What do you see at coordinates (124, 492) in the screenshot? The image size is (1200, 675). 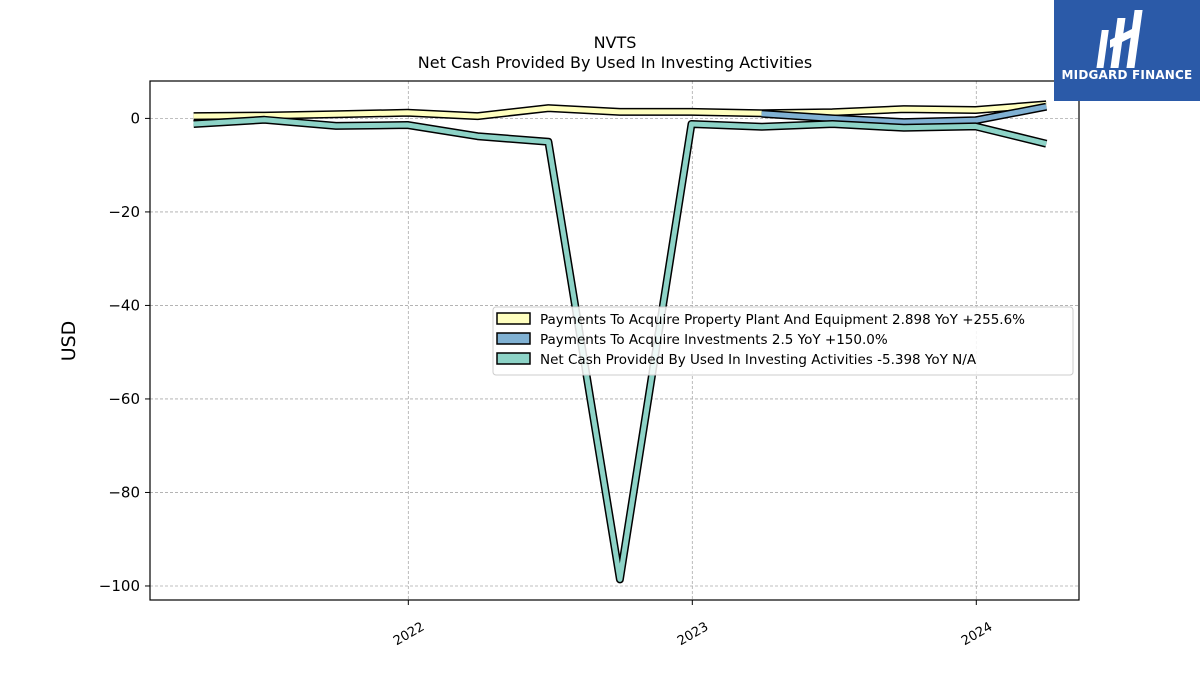 I see `y-tick-label: −80` at bounding box center [124, 492].